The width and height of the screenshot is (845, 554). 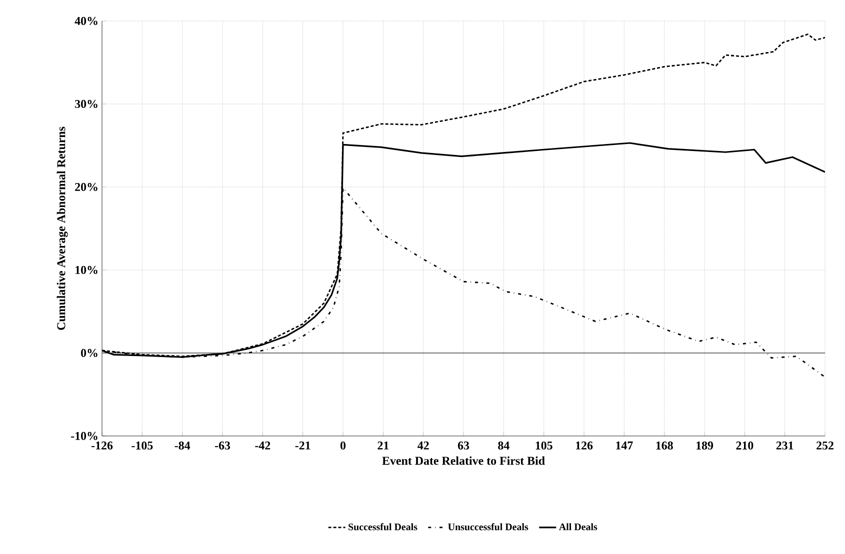 I want to click on x-tick-label: 21, so click(x=383, y=445).